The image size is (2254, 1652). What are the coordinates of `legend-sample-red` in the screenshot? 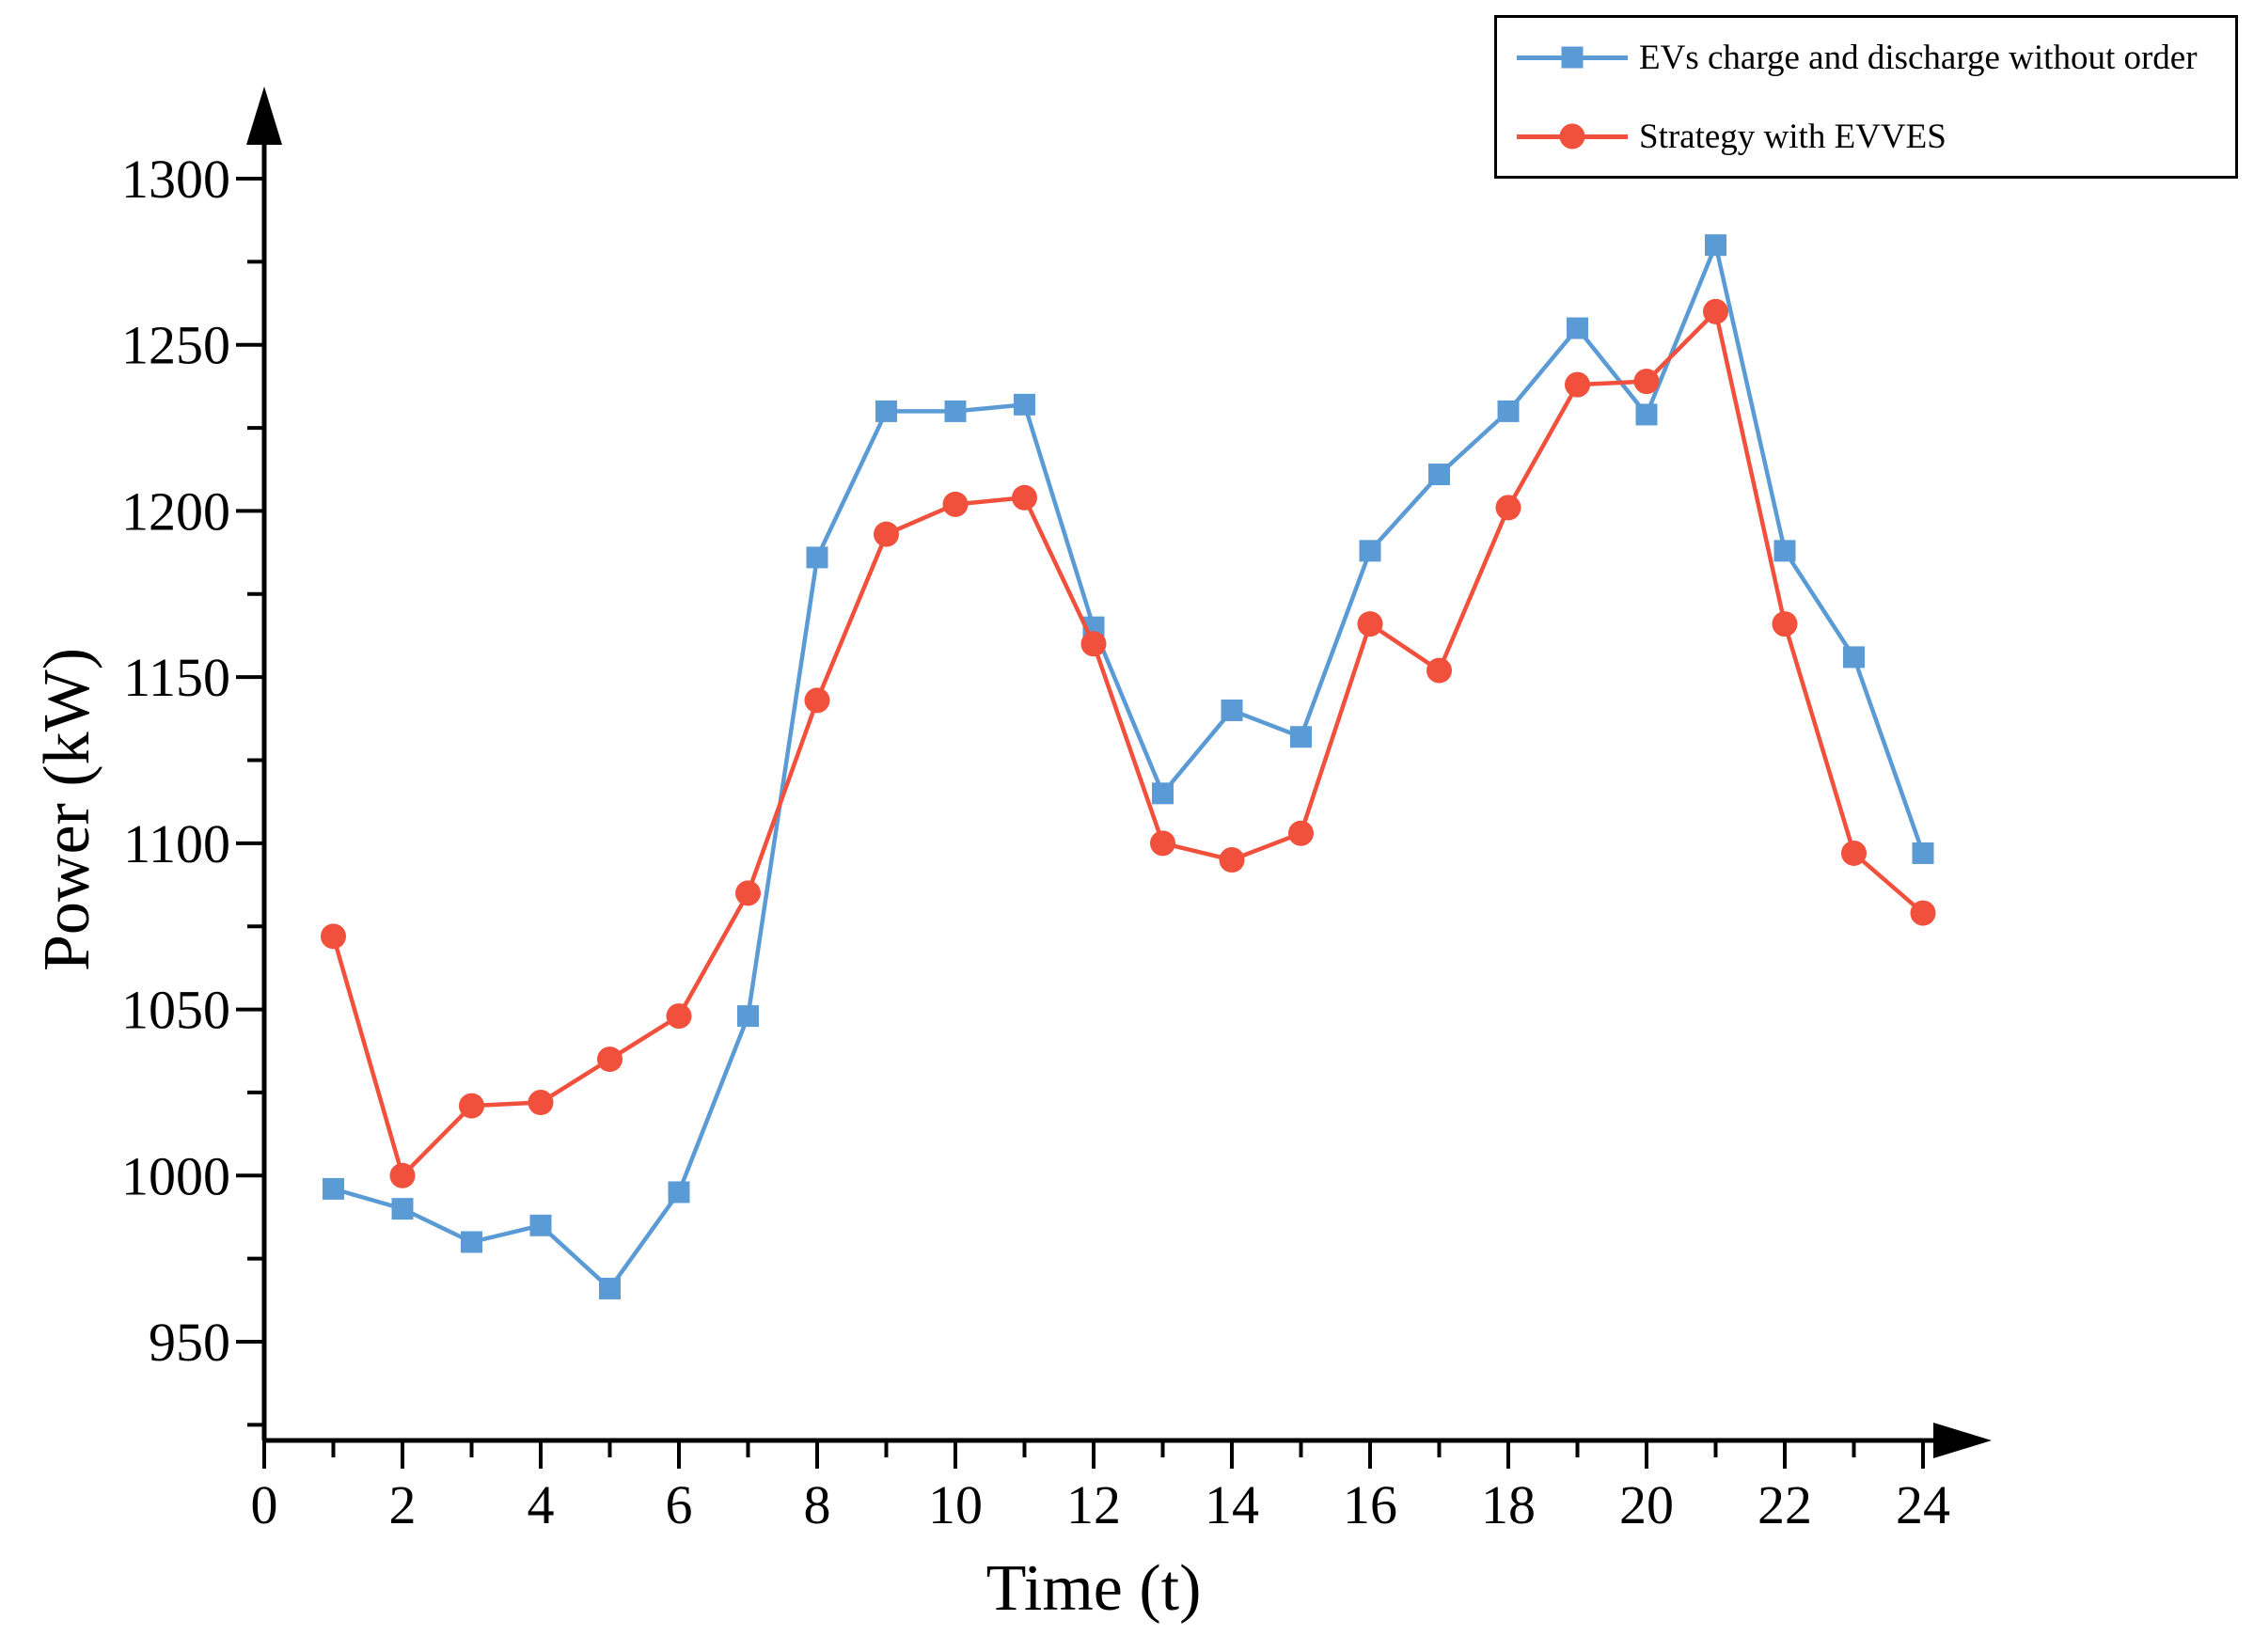 It's located at (1572, 136).